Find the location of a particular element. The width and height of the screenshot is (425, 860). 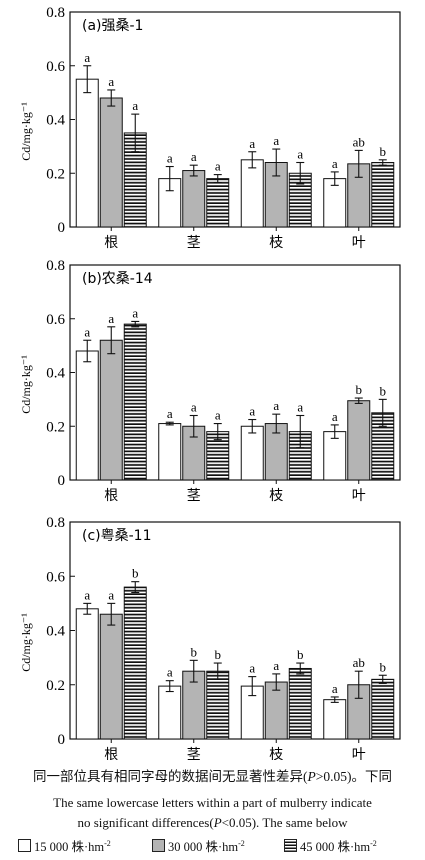

legend-swatch-white is located at coordinates (24, 845).